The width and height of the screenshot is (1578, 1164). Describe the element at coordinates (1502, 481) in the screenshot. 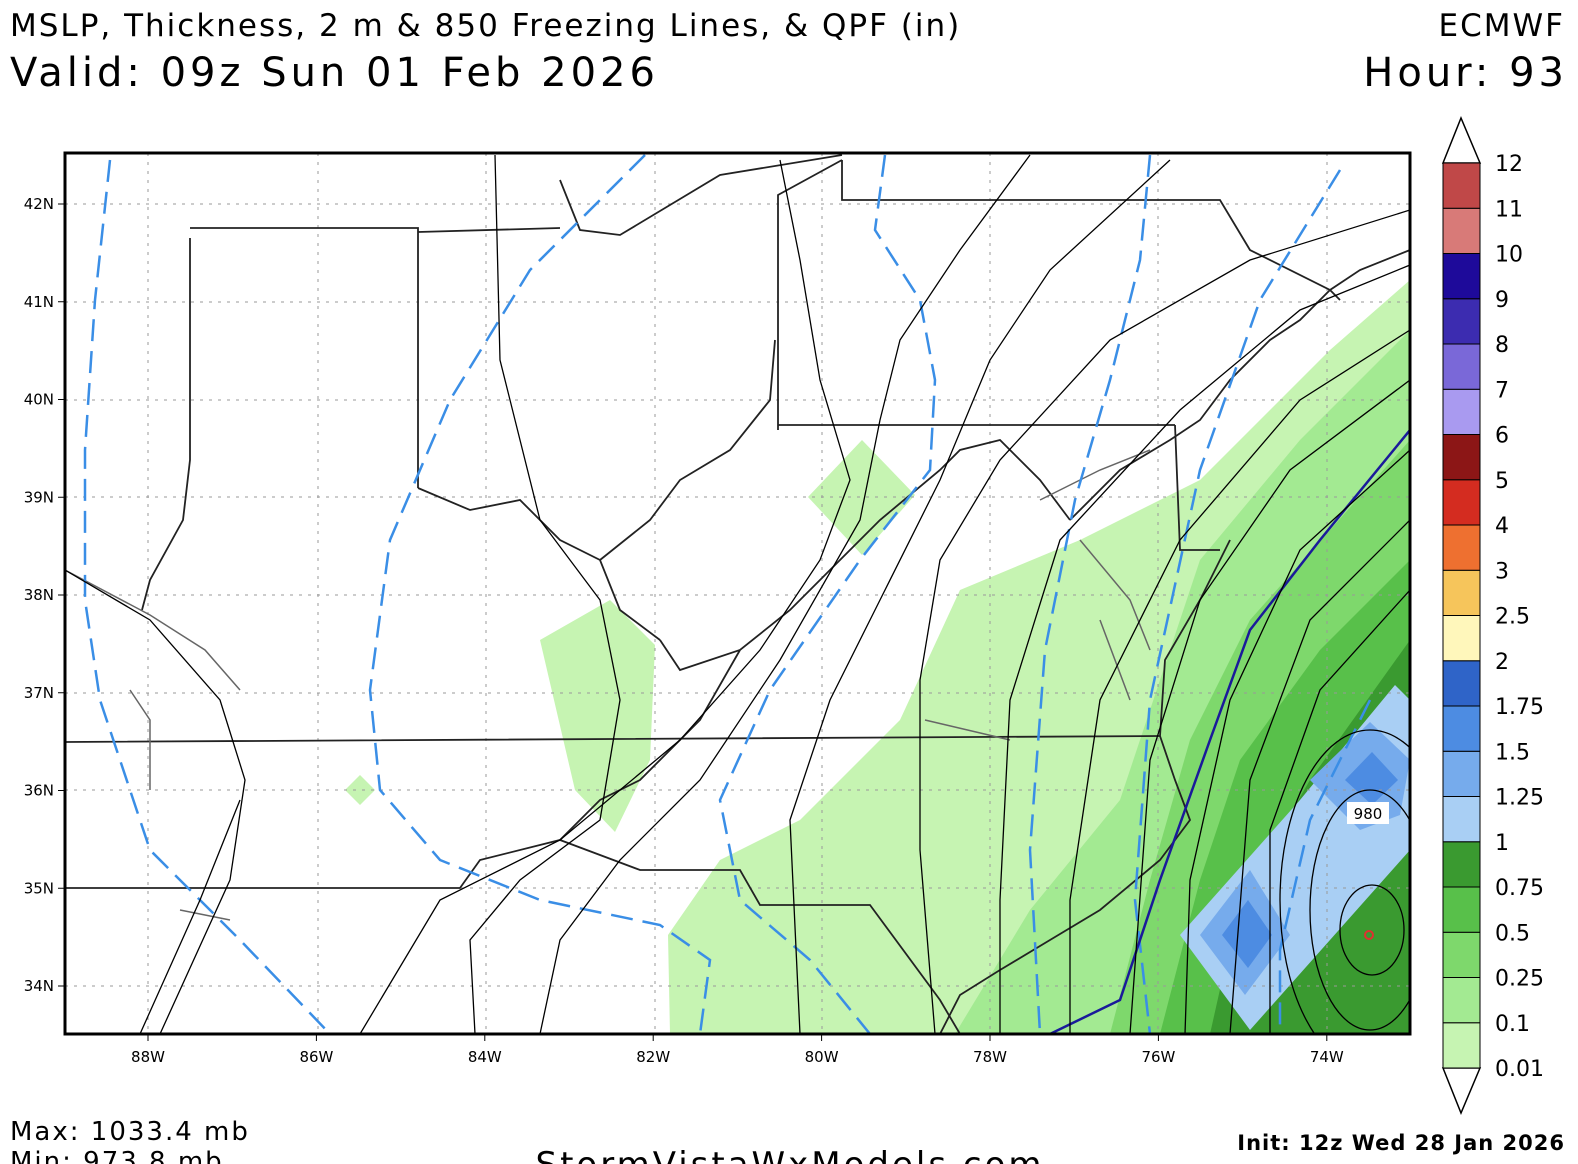

I see `legend-label: 5` at that location.